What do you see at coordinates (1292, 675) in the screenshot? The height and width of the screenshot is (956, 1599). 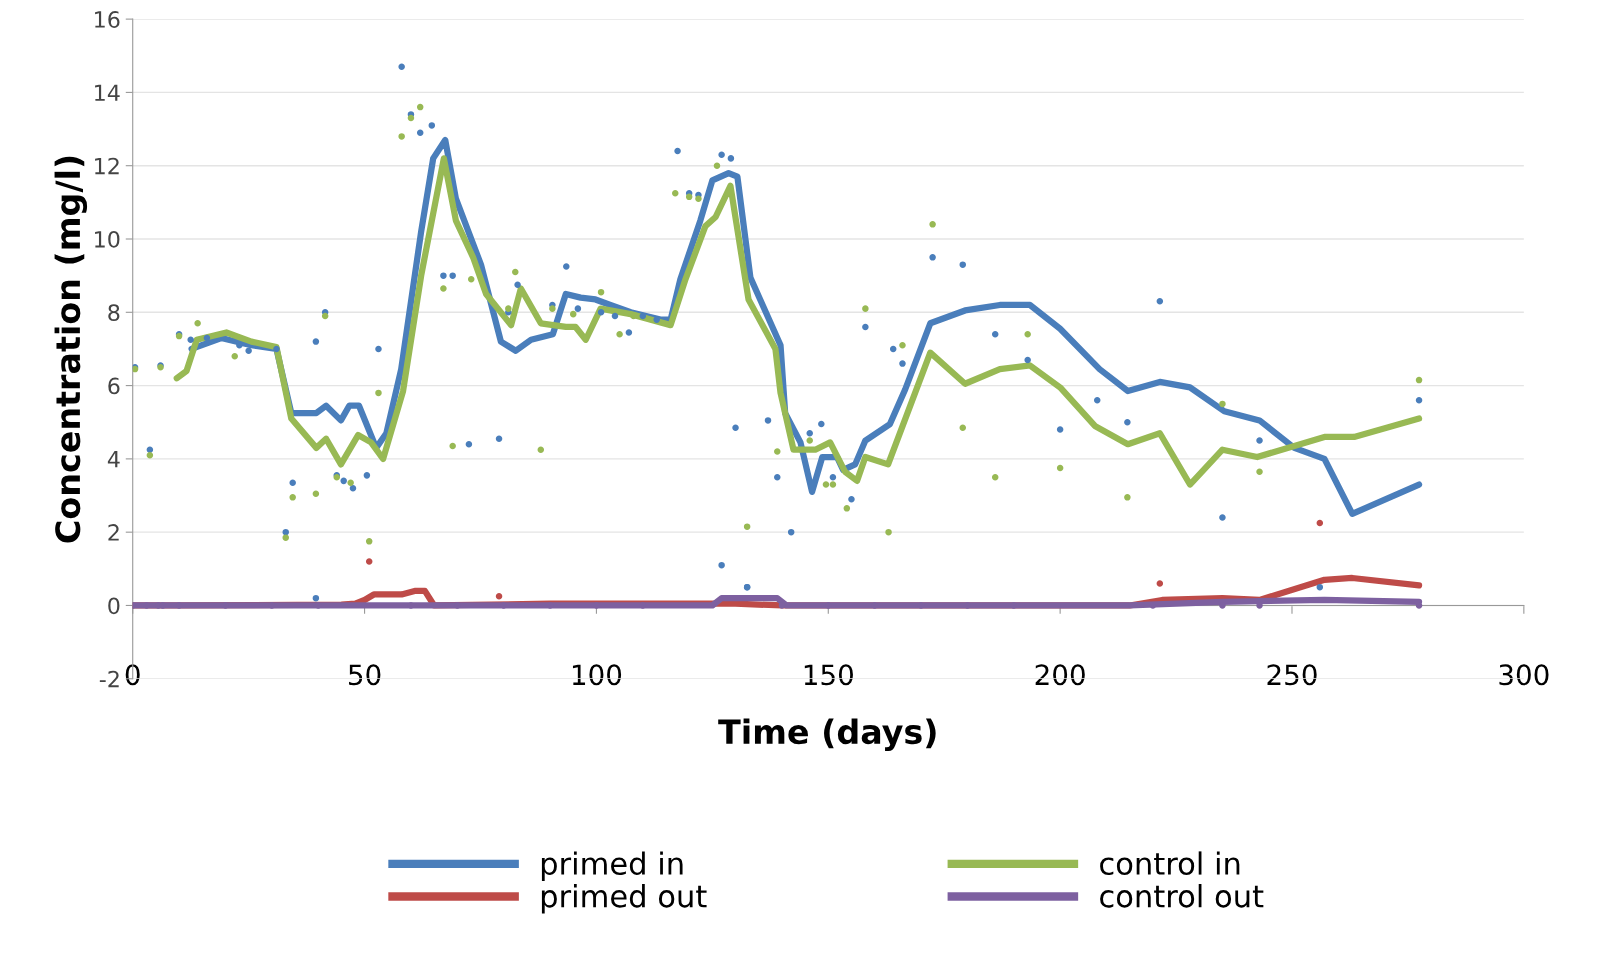 I see `x-tick-label: 250` at bounding box center [1292, 675].